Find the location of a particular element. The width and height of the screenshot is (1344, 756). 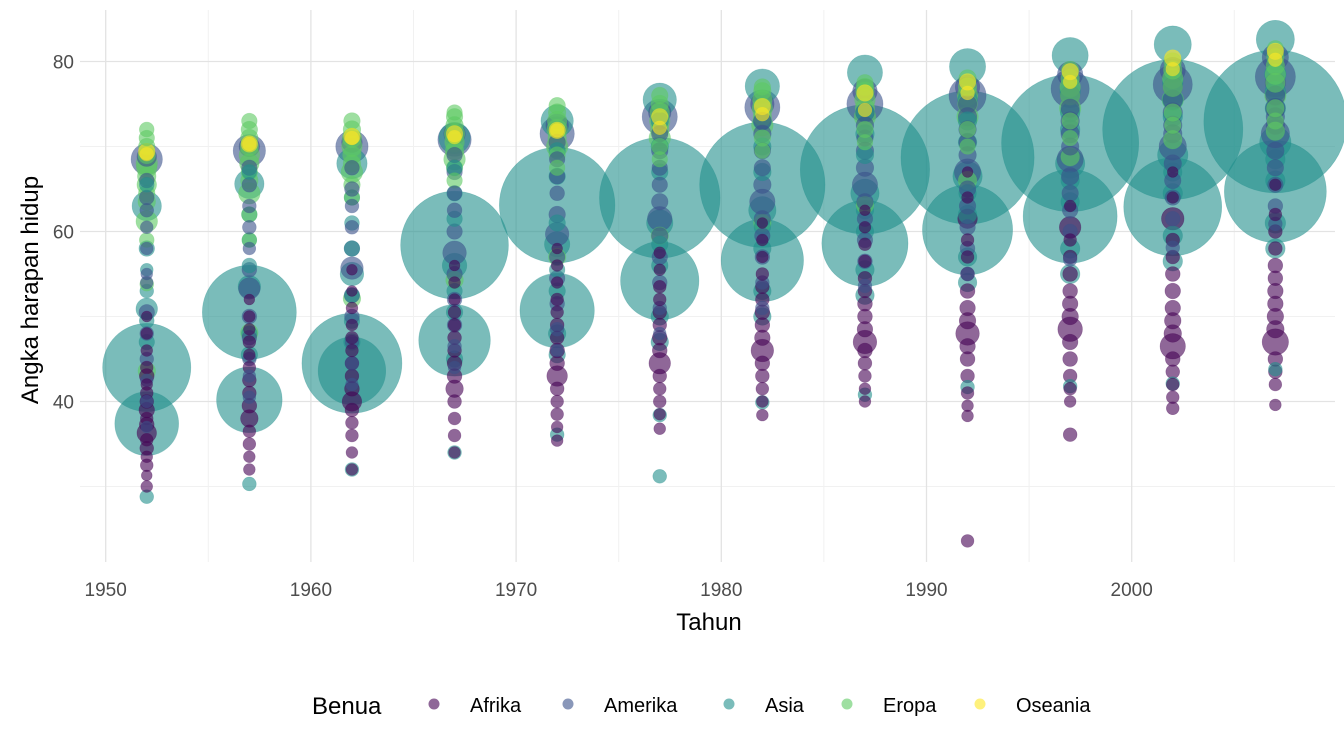

x-tick-label: 1980 is located at coordinates (721, 590).